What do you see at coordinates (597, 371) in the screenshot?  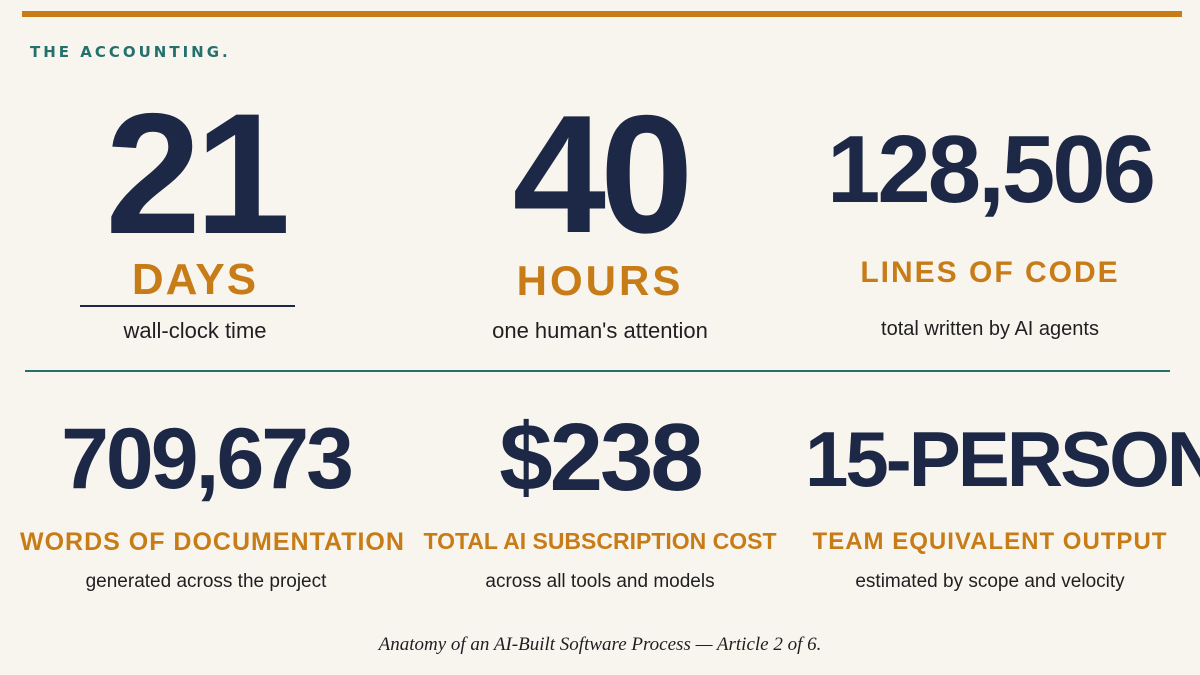 I see `section-divider` at bounding box center [597, 371].